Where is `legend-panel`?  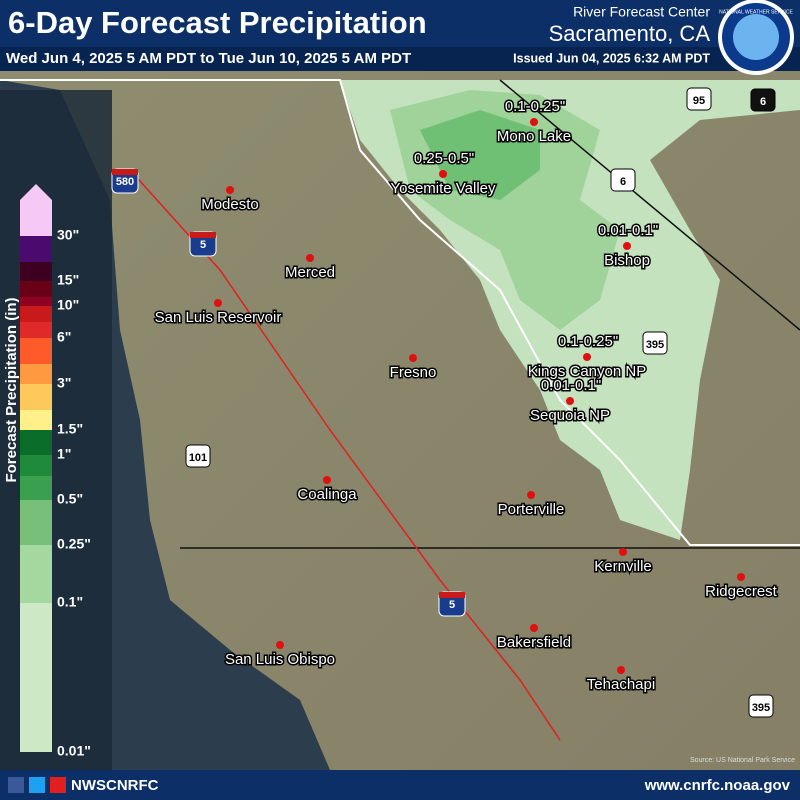 legend-panel is located at coordinates (56, 430).